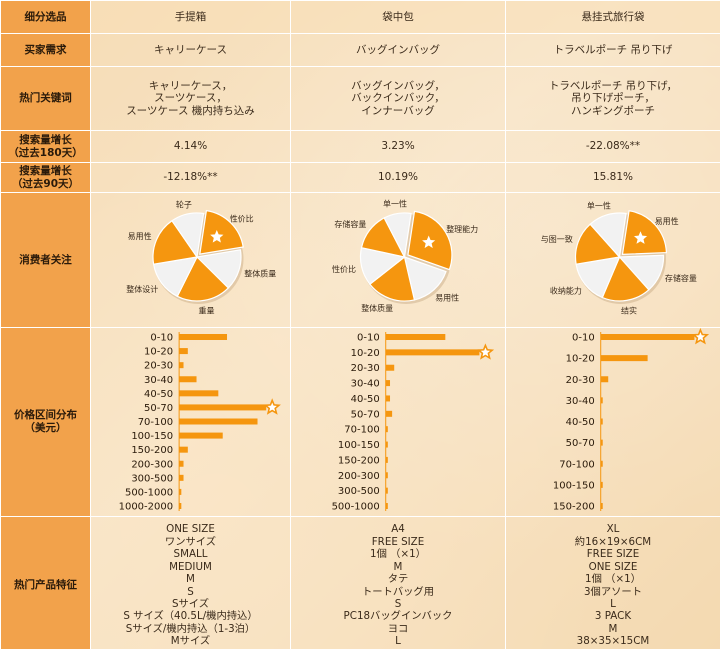  What do you see at coordinates (364, 383) in the screenshot?
I see `bar-category-label: 30-40` at bounding box center [364, 383].